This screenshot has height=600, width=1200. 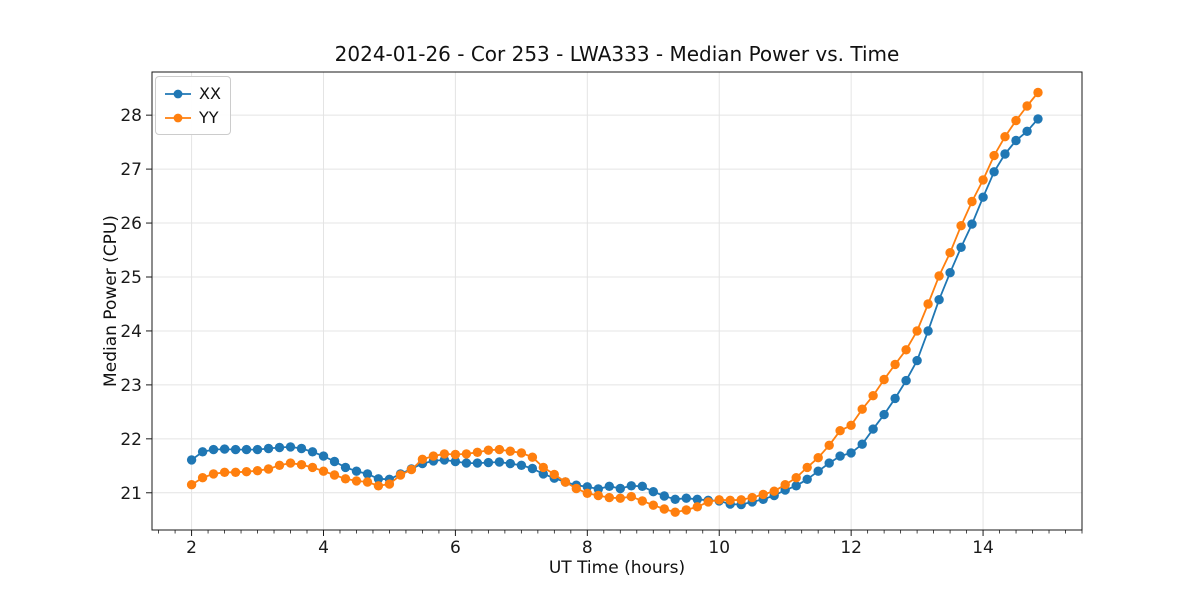 I want to click on legend-item-xx: XX, so click(x=192, y=93).